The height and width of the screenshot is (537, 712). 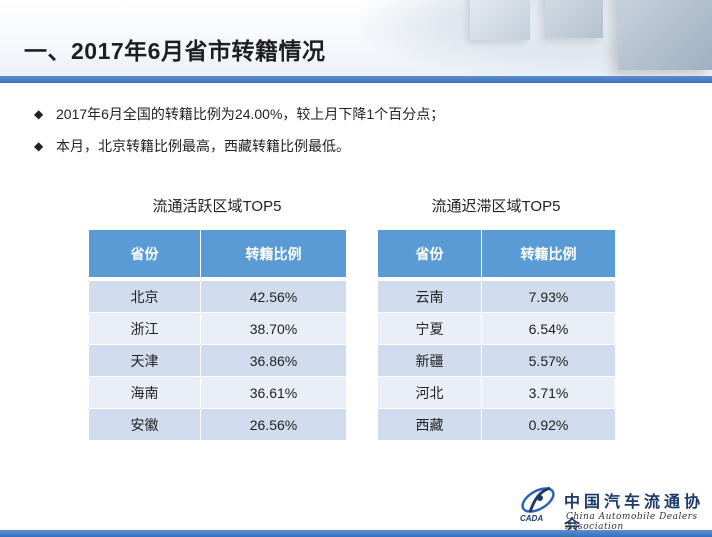 What do you see at coordinates (496, 206) in the screenshot?
I see `slow-table-caption: 流通迟滞区域TOP5` at bounding box center [496, 206].